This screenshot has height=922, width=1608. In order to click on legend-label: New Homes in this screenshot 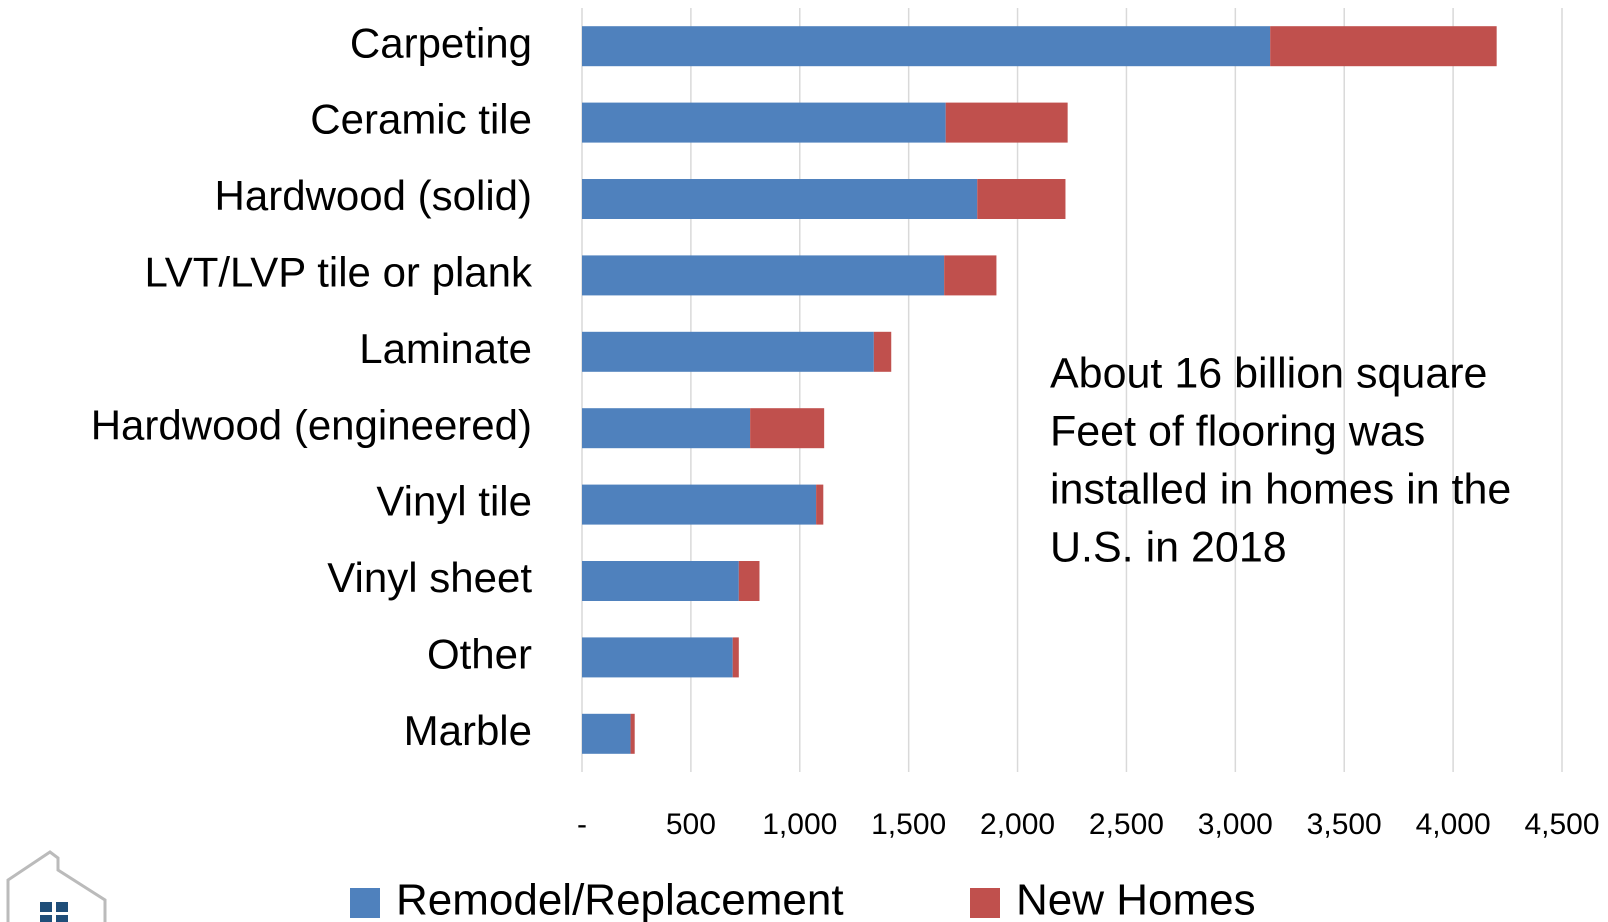, I will do `click(1136, 899)`.